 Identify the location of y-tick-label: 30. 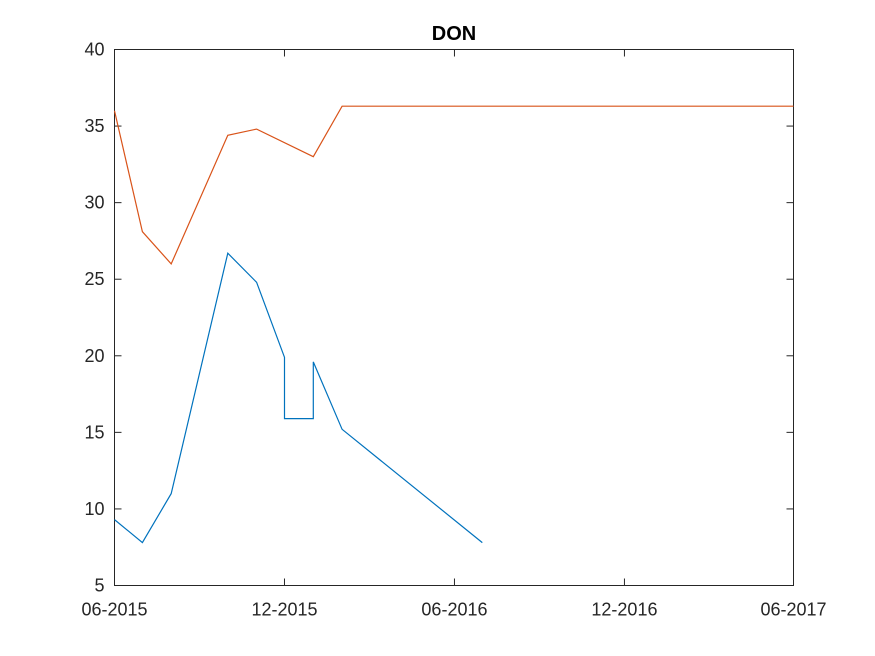
(94, 203).